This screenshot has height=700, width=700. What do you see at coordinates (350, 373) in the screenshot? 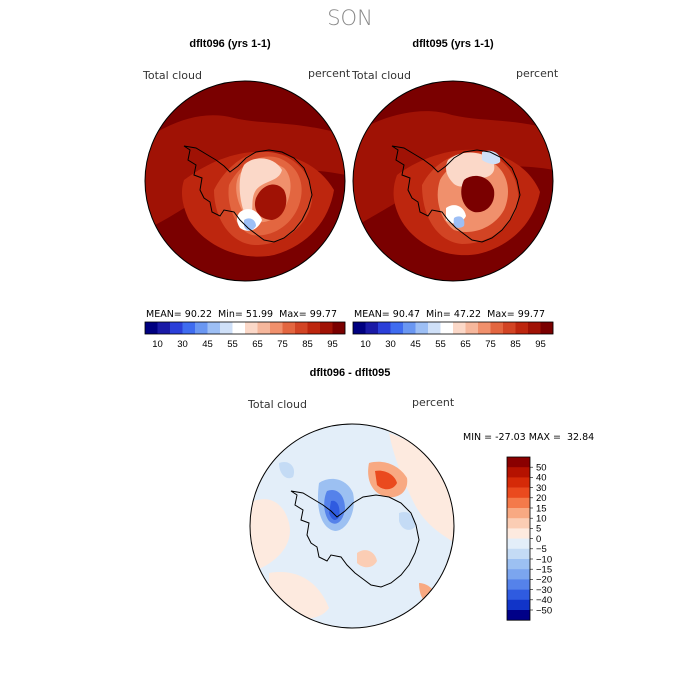
I see `panel3-title: dflt096 - dflt095` at bounding box center [350, 373].